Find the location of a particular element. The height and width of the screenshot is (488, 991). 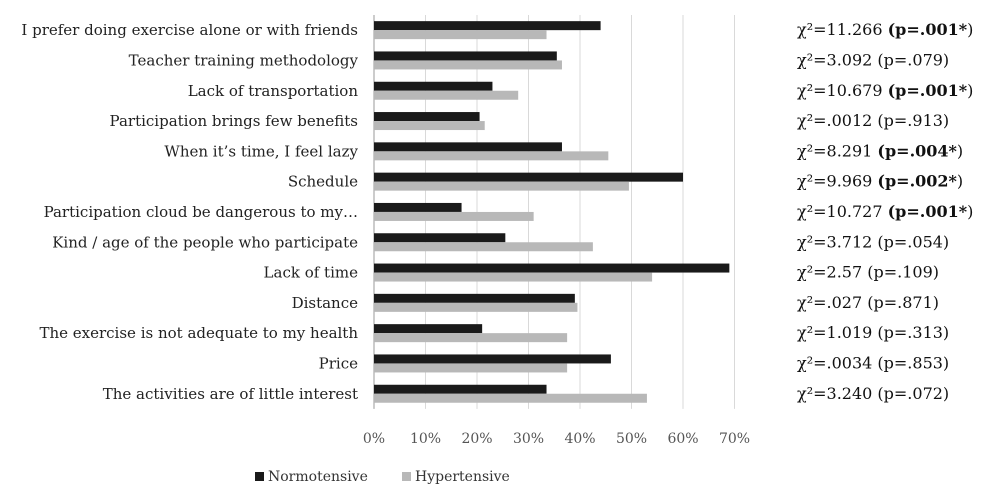

category-label: Lack of transportation is located at coordinates (273, 91).